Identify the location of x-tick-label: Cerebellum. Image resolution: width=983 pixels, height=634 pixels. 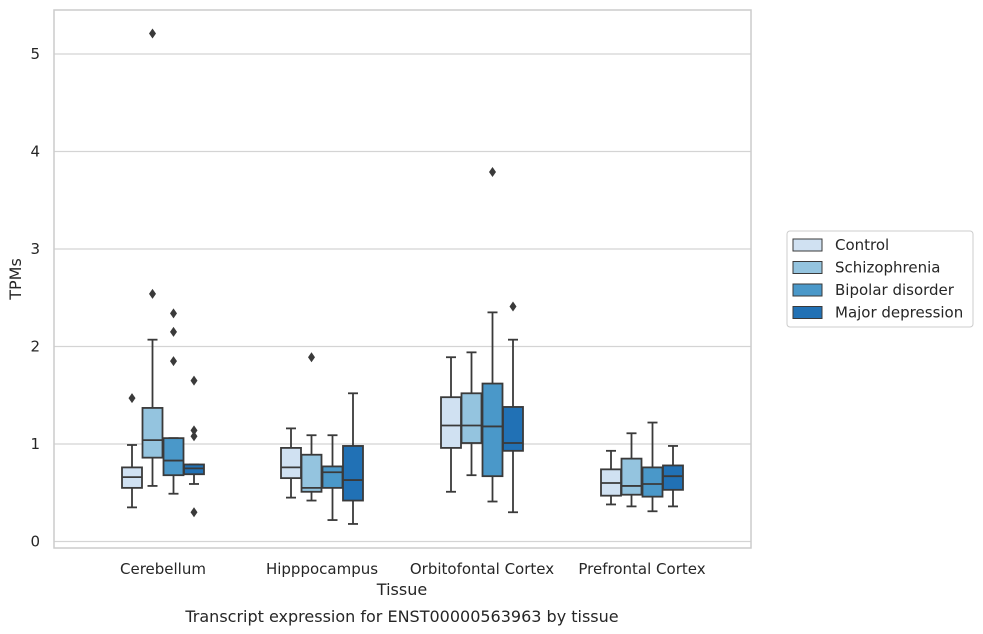
(163, 569).